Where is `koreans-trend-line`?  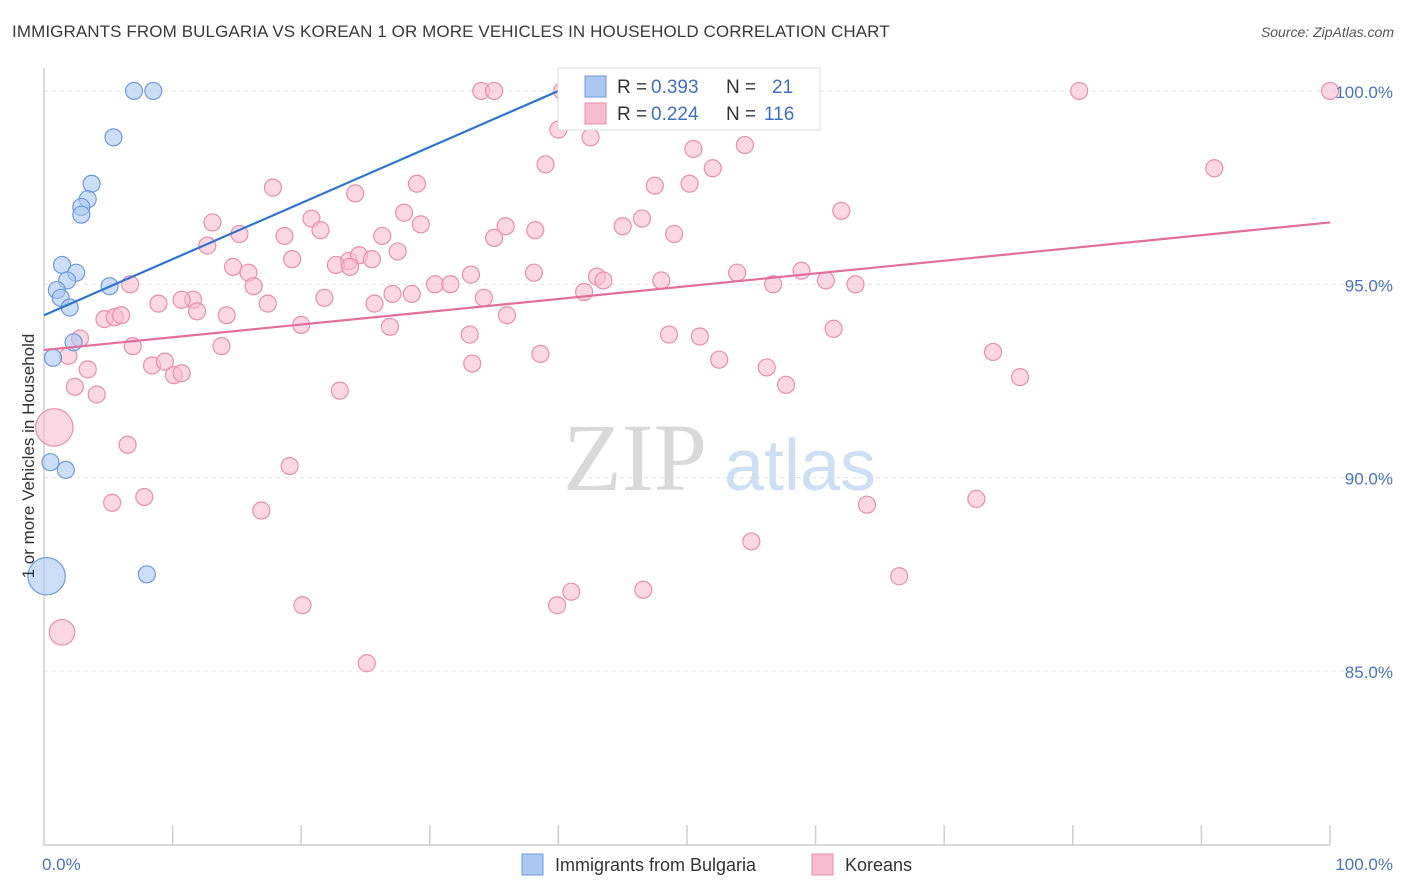 koreans-trend-line is located at coordinates (687, 286).